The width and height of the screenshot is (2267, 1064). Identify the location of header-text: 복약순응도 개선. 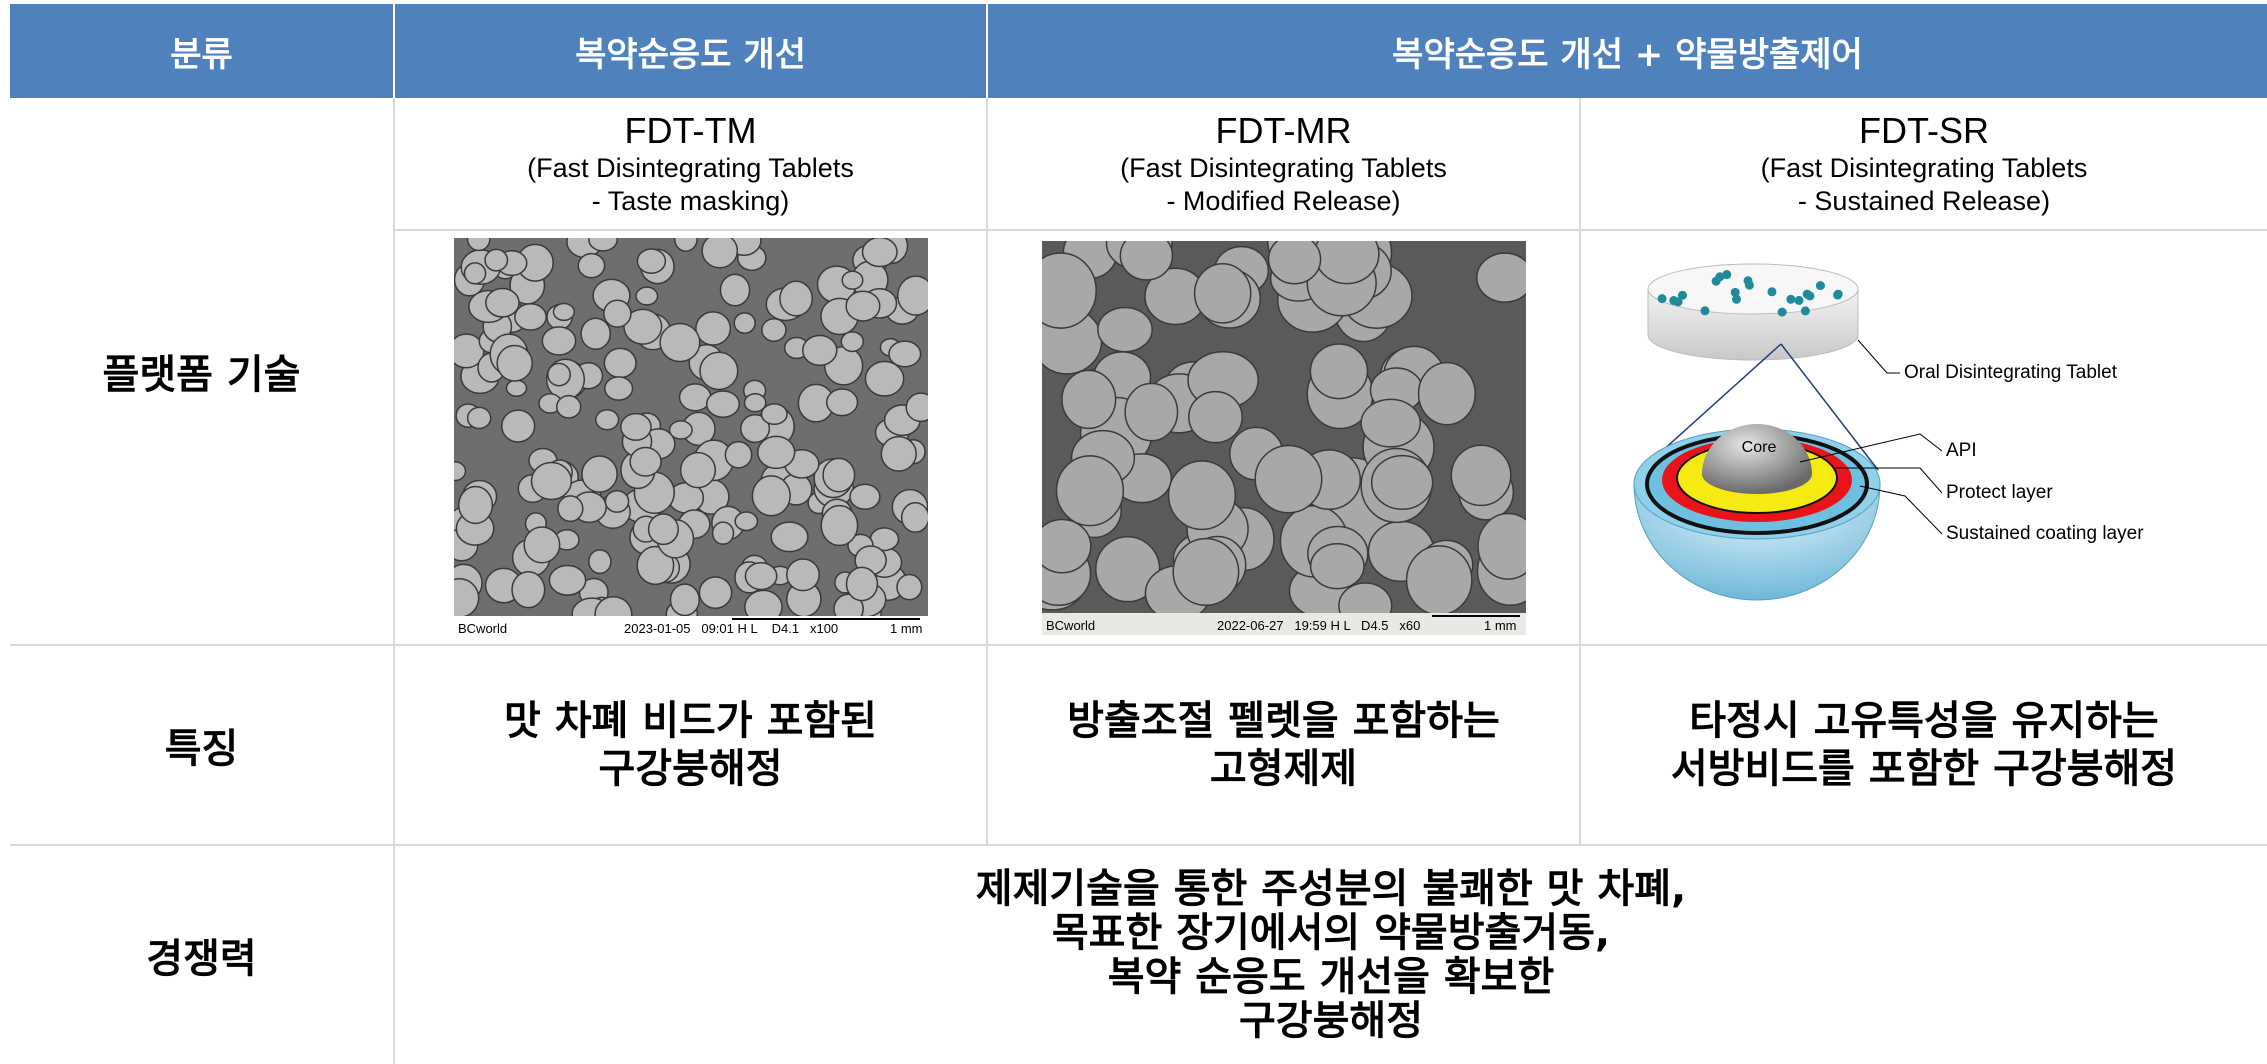
(690, 54).